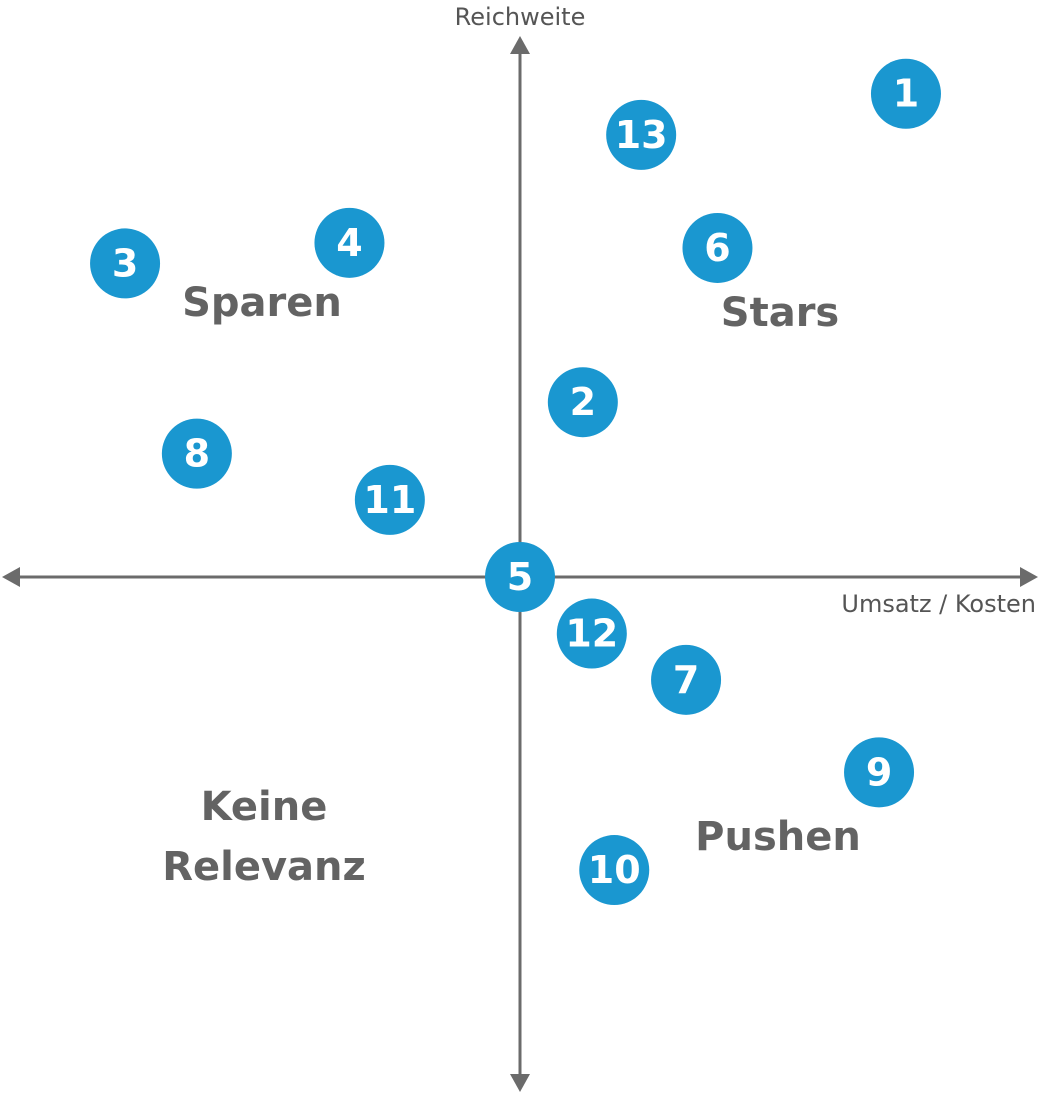 This screenshot has width=1040, height=1094. I want to click on point-label: 1, so click(906, 94).